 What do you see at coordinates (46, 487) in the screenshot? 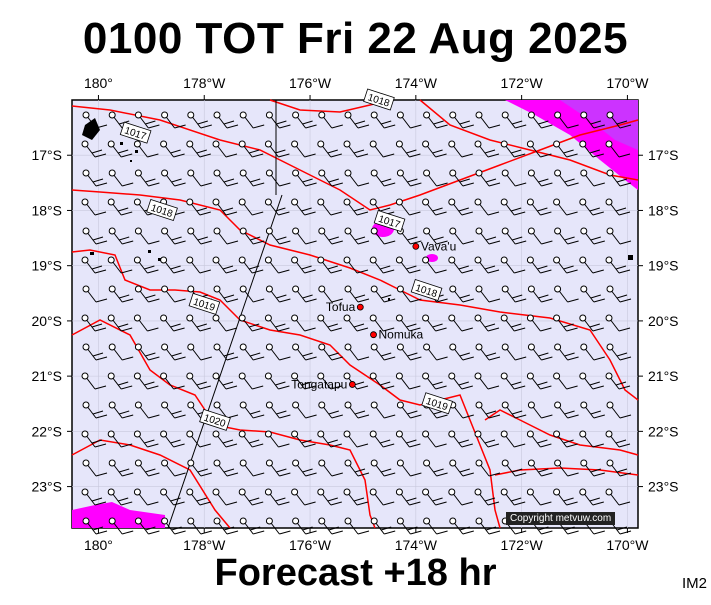
I see `lat-label-left: 23°S` at bounding box center [46, 487].